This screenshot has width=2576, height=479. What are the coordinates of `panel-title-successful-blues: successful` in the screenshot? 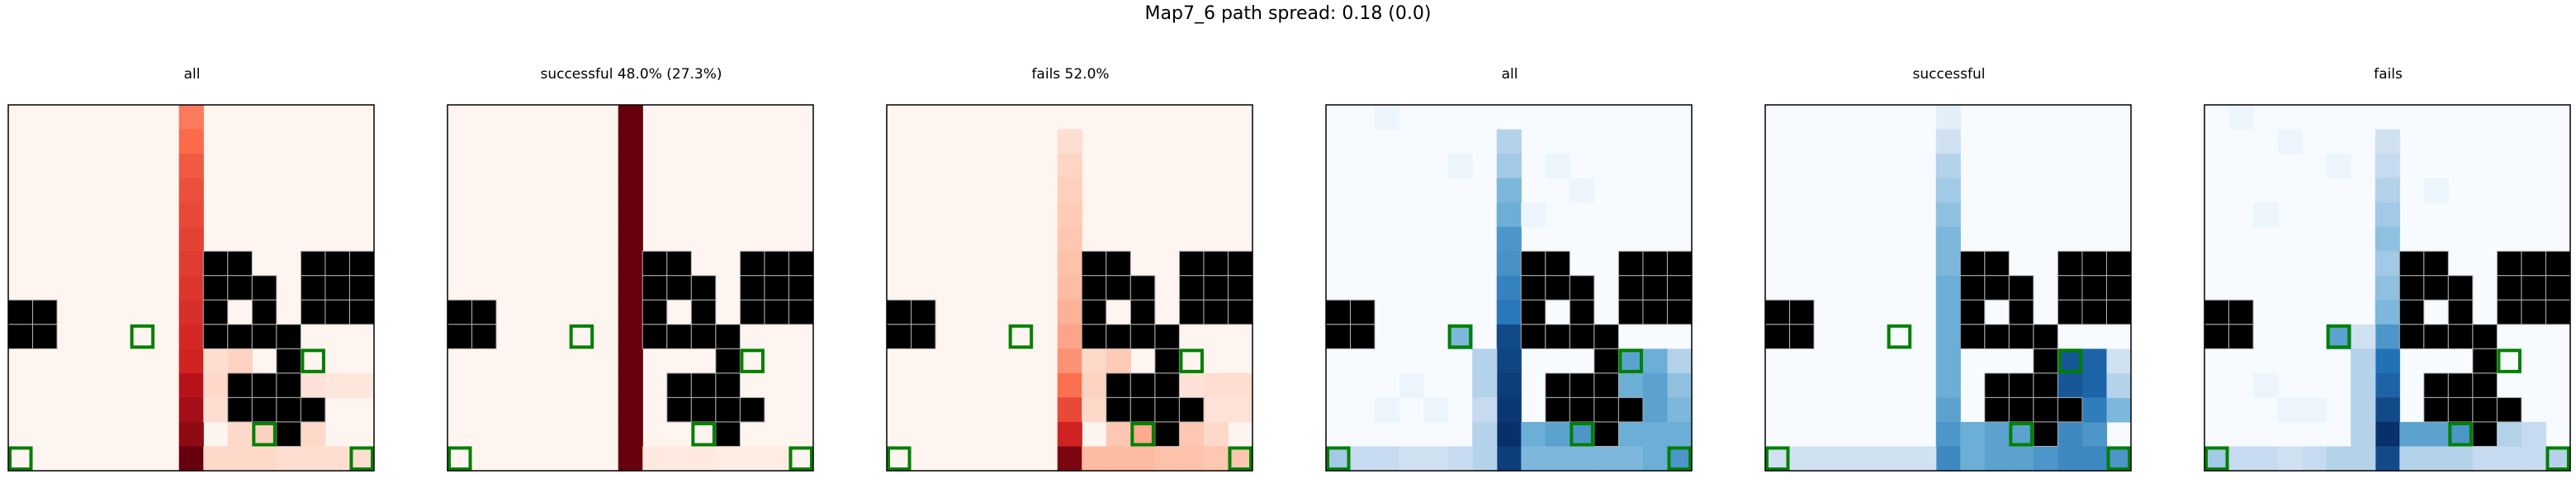 It's located at (1949, 75).